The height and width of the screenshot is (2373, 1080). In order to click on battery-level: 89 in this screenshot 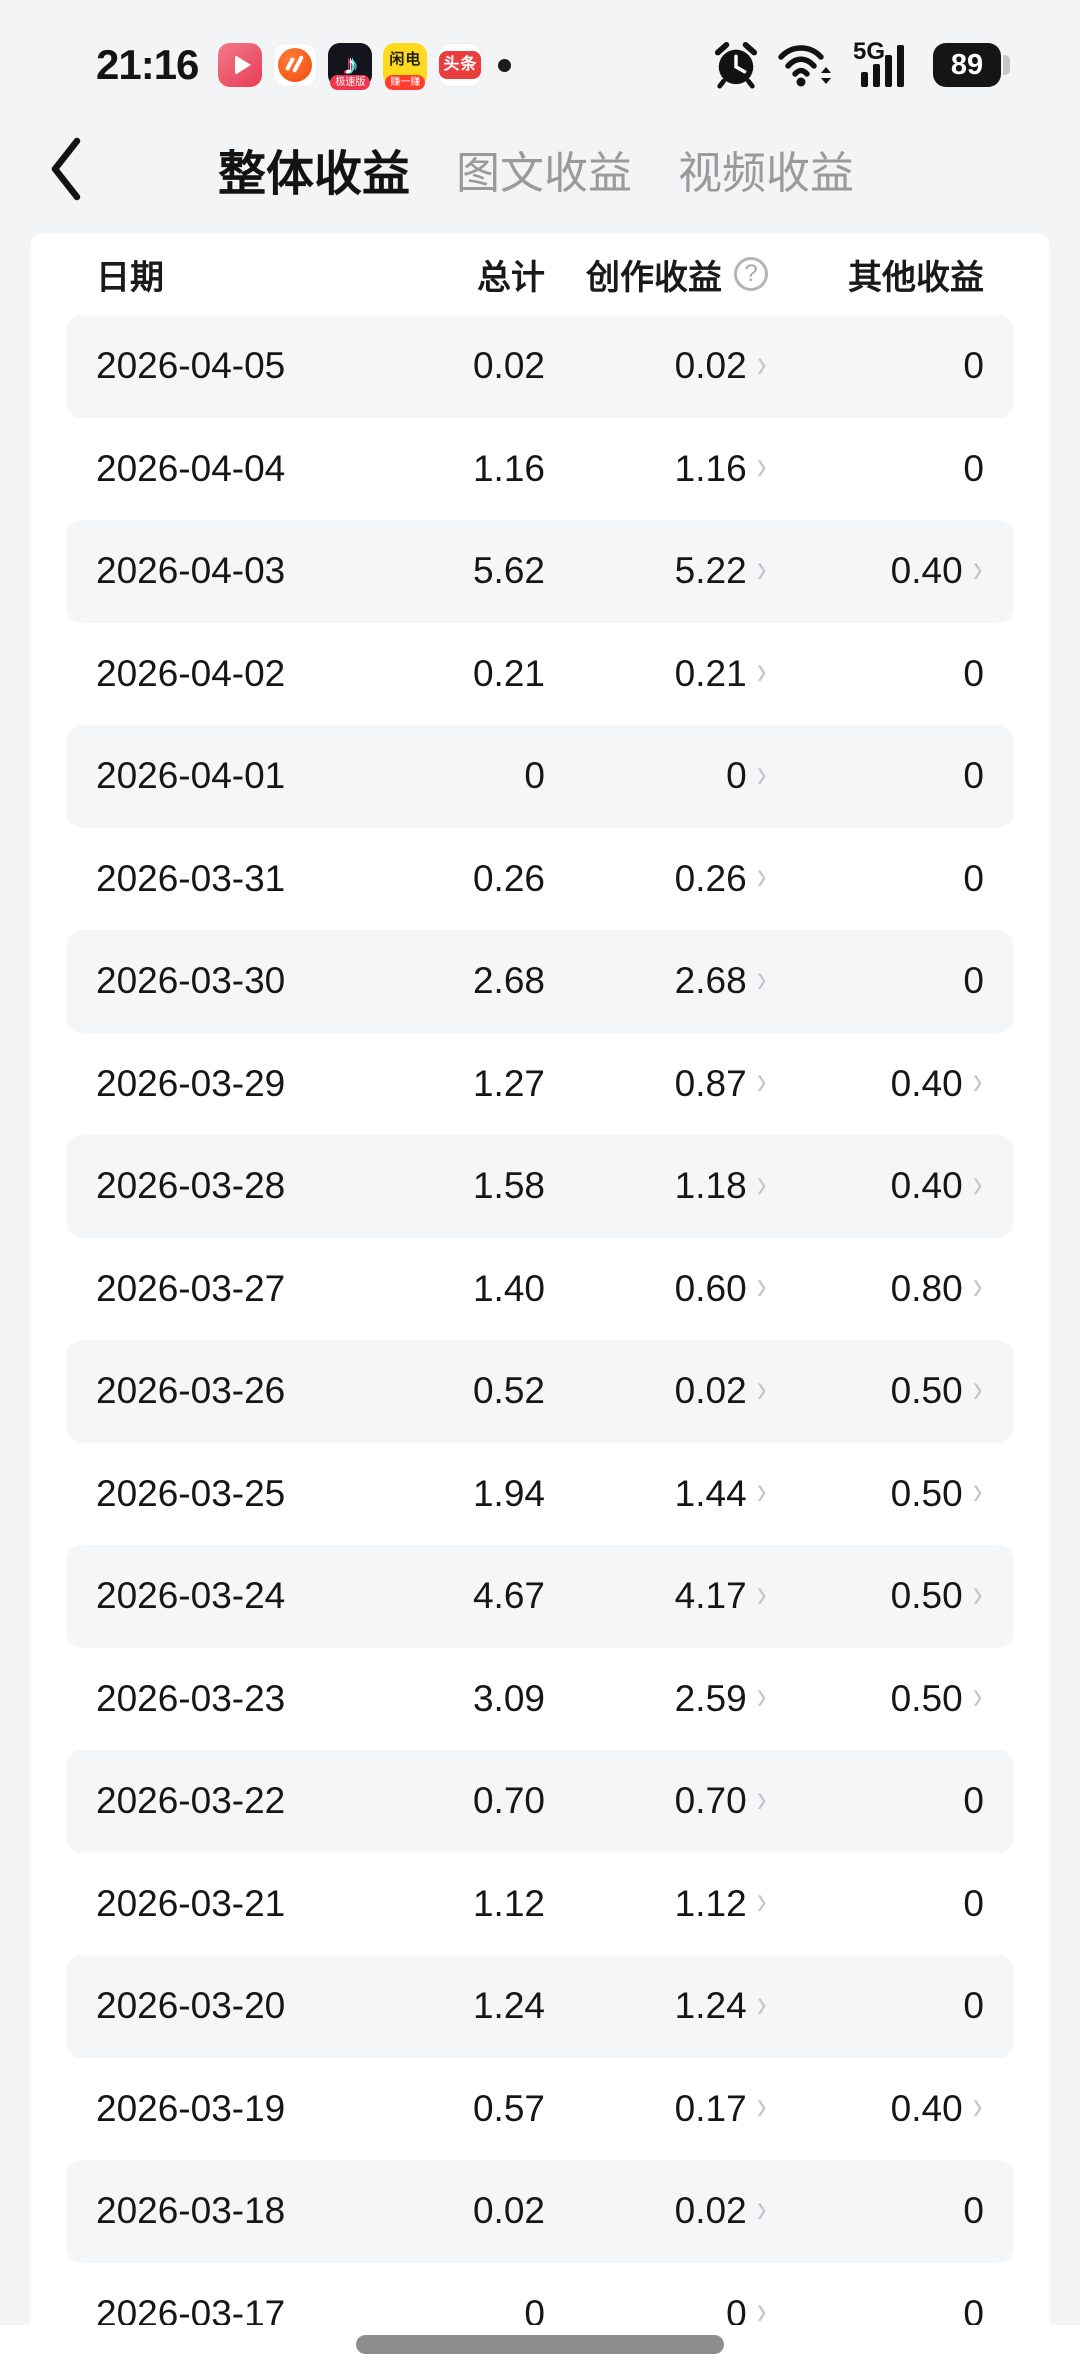, I will do `click(967, 65)`.